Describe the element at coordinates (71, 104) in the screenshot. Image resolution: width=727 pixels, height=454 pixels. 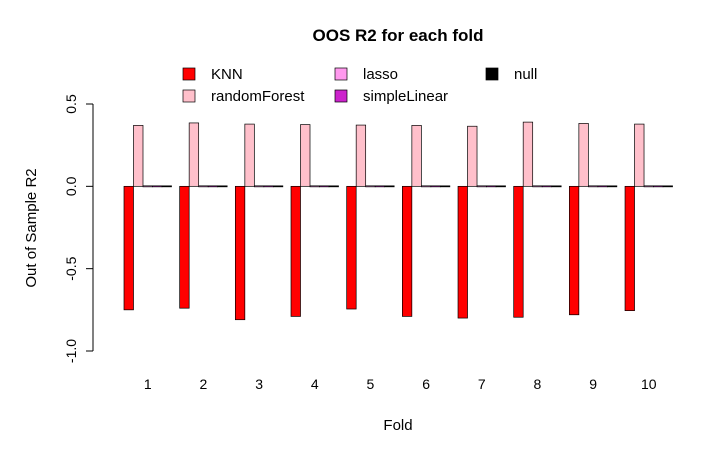
I see `y-tick-label: 0.5` at that location.